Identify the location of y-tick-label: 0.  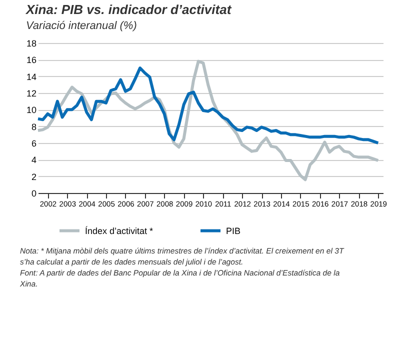
(33, 193).